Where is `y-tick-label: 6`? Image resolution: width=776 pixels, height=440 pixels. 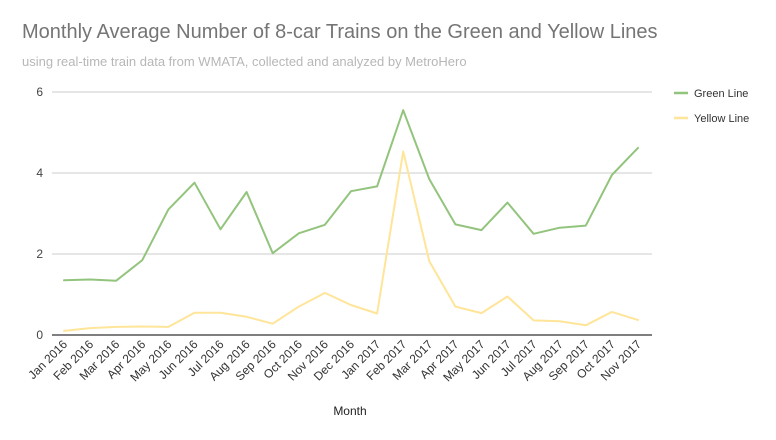
y-tick-label: 6 is located at coordinates (39, 92).